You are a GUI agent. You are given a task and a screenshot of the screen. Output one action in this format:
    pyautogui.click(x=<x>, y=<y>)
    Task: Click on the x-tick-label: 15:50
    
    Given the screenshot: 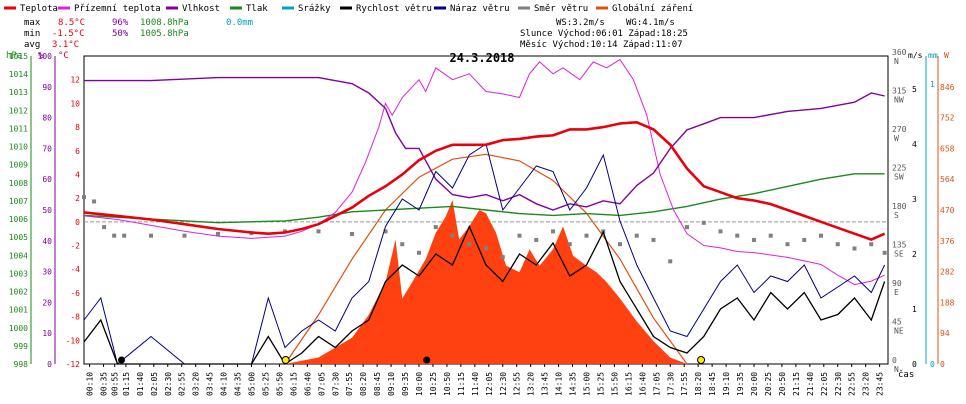 What is the action you would take?
    pyautogui.click(x=614, y=384)
    